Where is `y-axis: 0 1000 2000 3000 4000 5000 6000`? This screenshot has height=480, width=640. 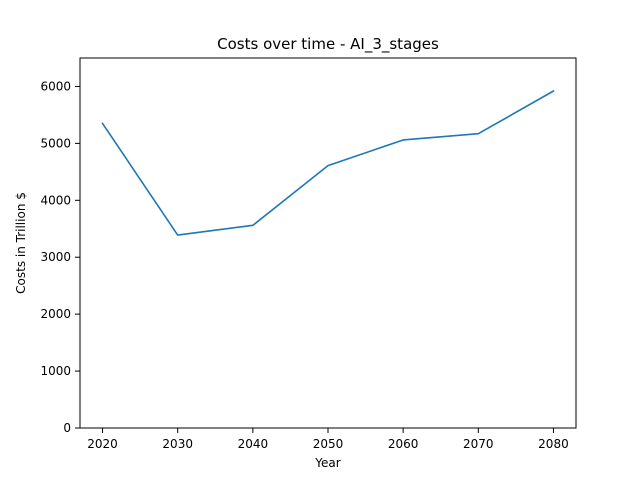 y-axis: 0 1000 2000 3000 4000 5000 6000 is located at coordinates (60, 257).